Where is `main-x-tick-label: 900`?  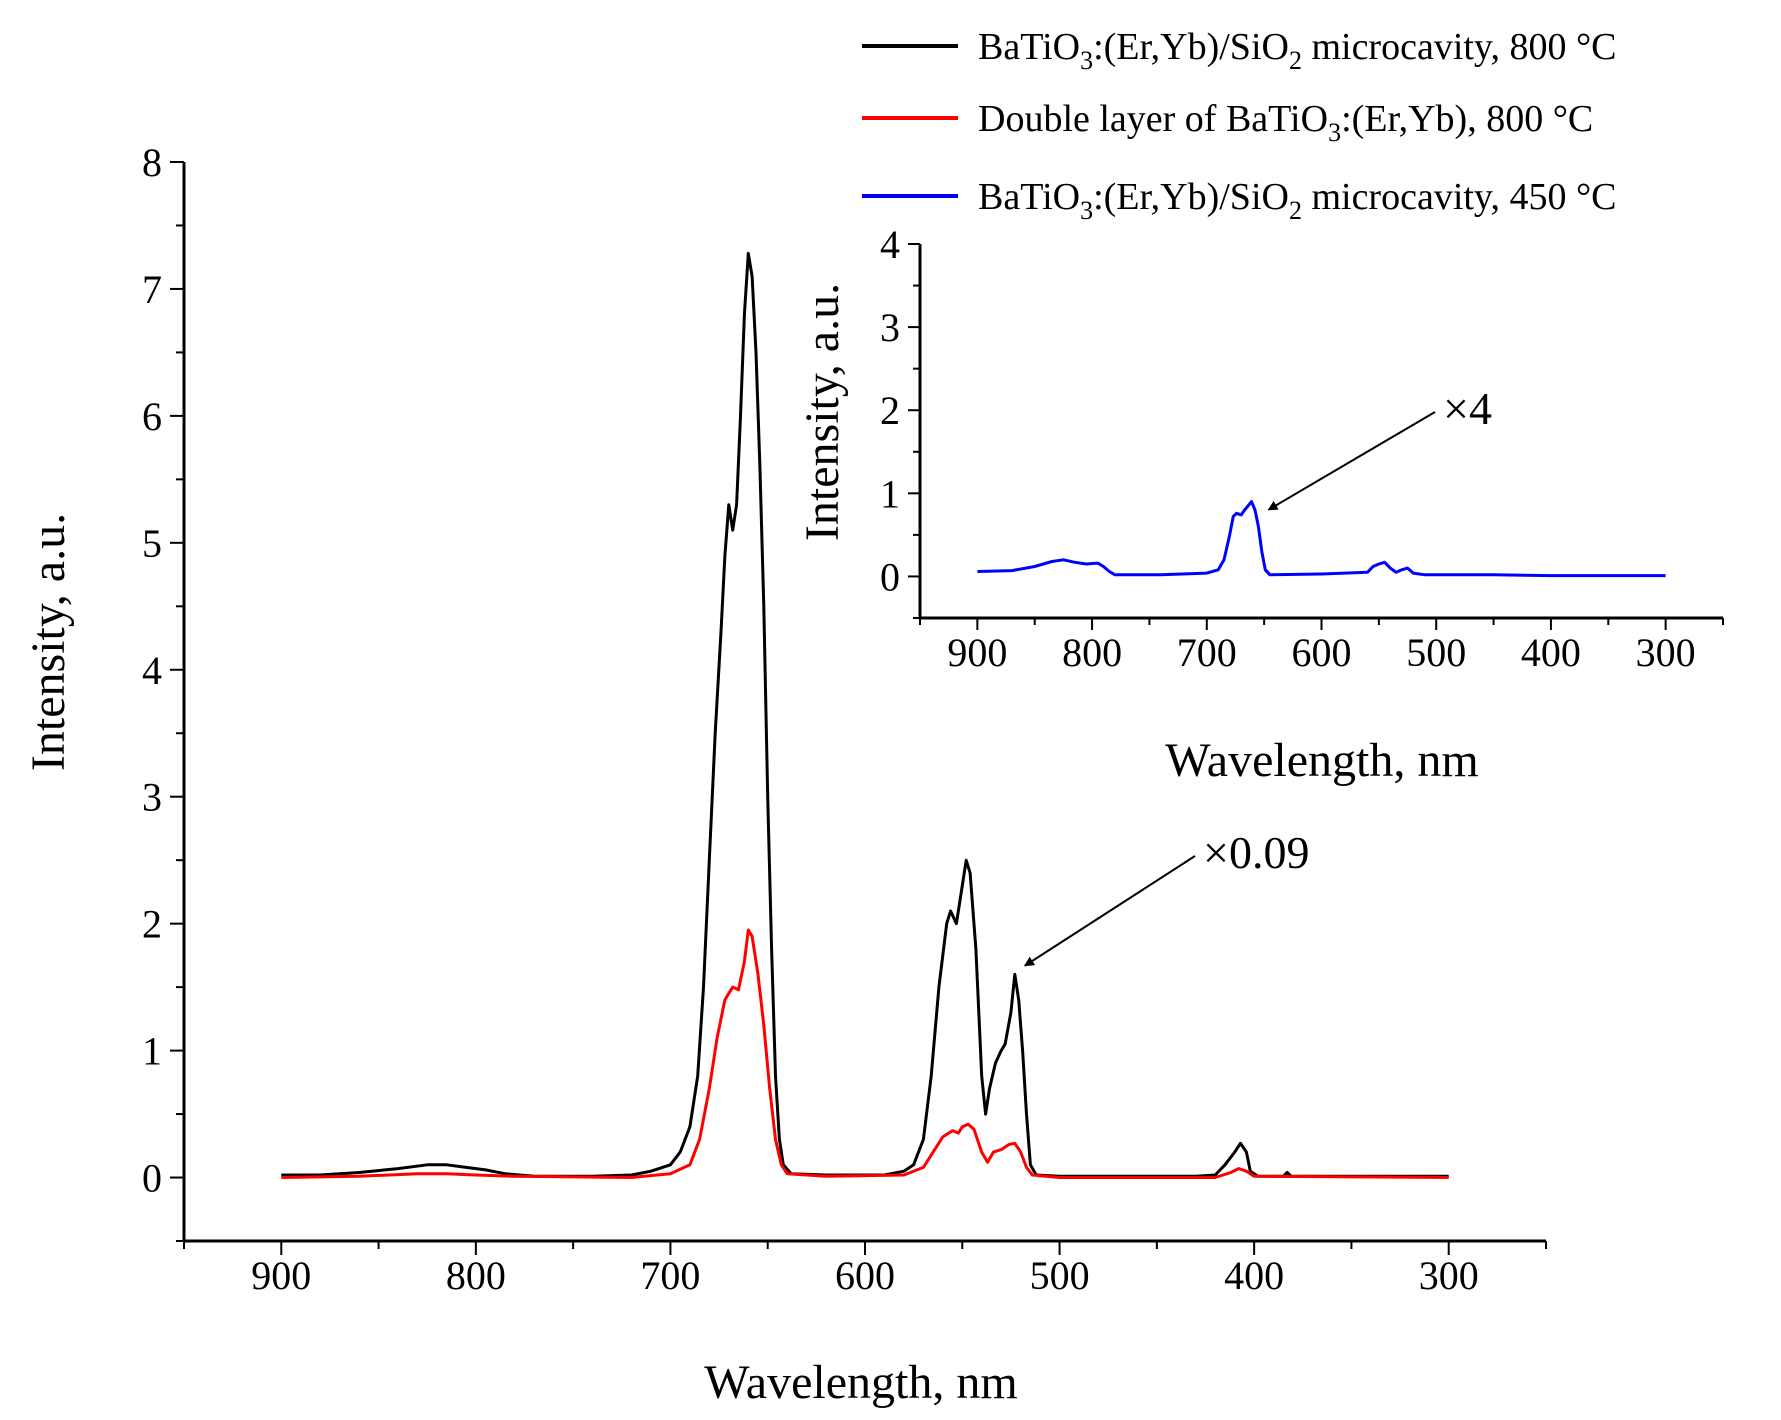
main-x-tick-label: 900 is located at coordinates (281, 1275).